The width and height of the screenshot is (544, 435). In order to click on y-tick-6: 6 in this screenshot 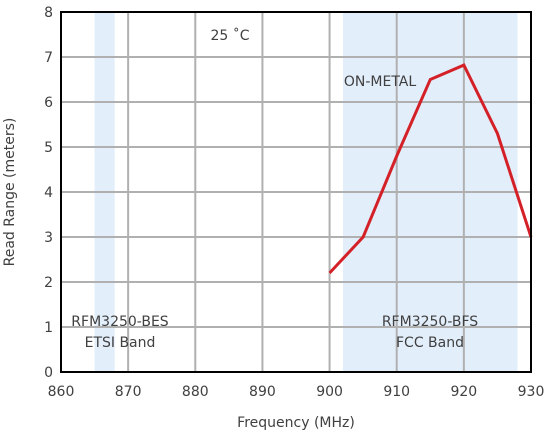, I will do `click(48, 103)`.